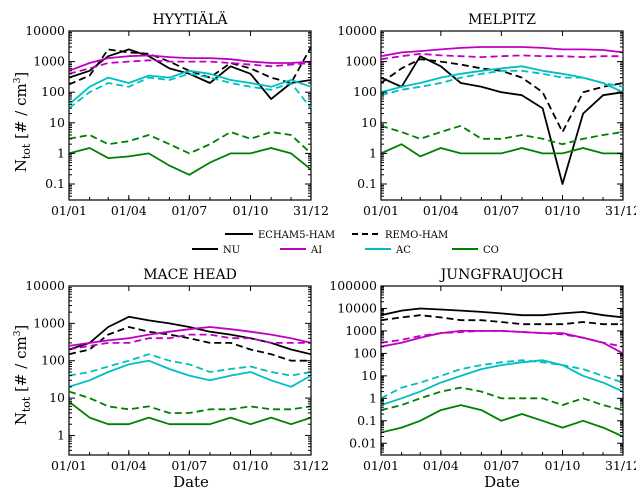  Describe the element at coordinates (388, 250) in the screenshot. I see `legend-item-ac: AC` at that location.